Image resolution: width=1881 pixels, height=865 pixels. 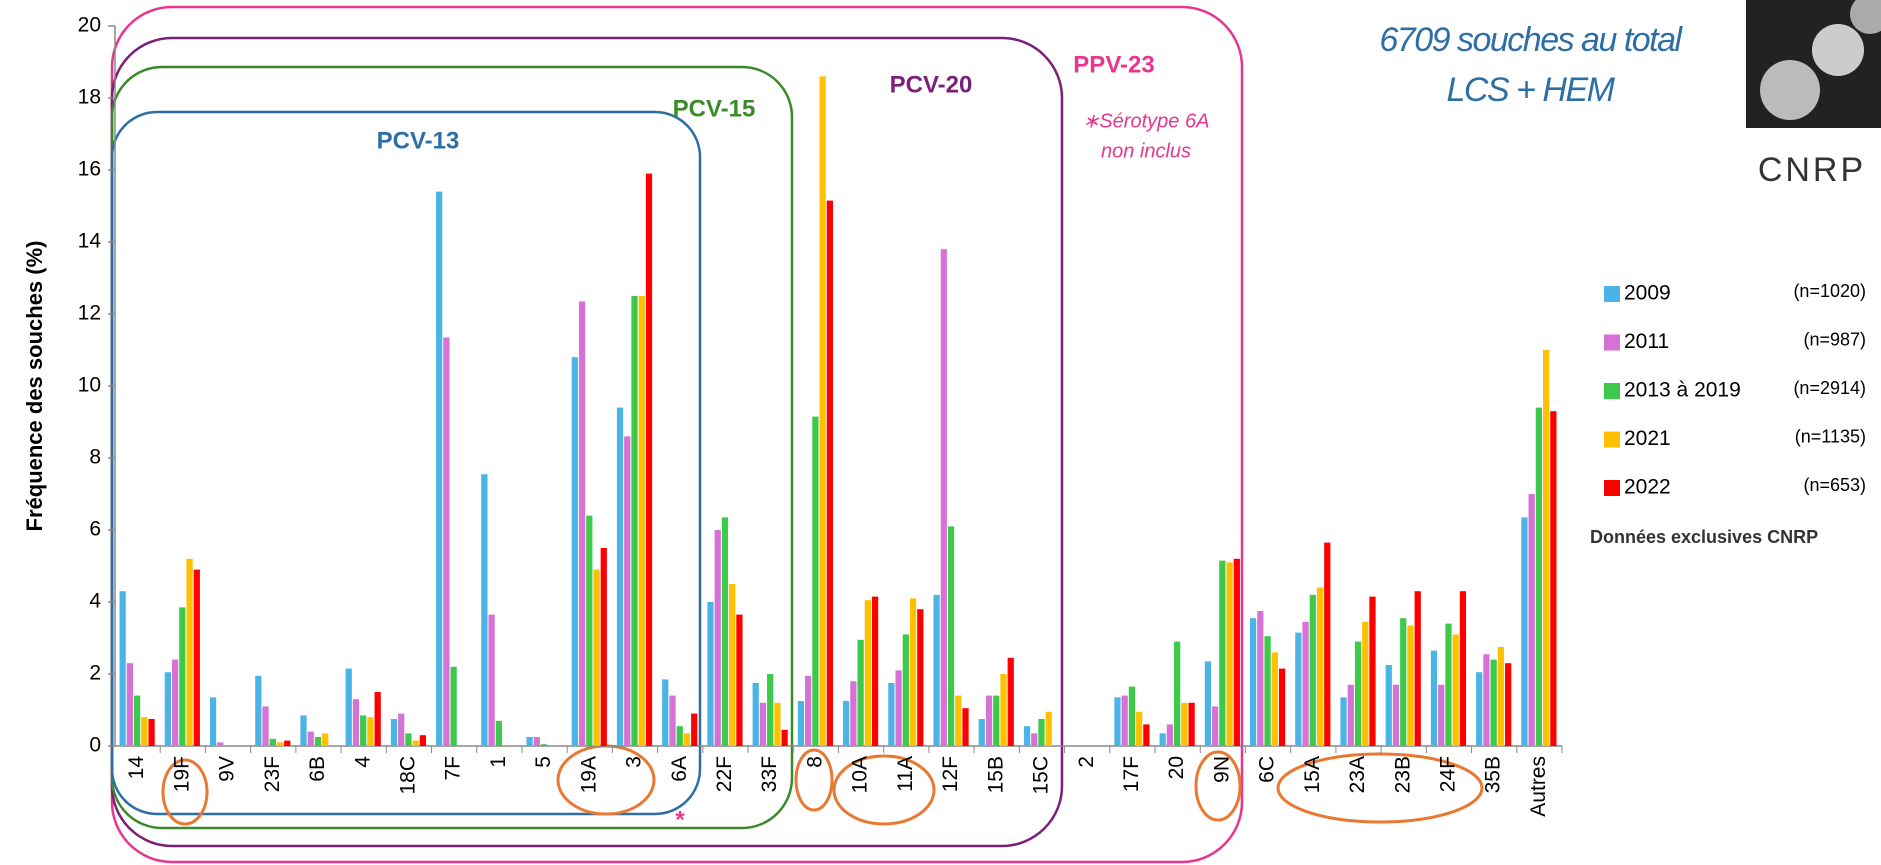 What do you see at coordinates (181, 774) in the screenshot?
I see `x-tick-label: 19F` at bounding box center [181, 774].